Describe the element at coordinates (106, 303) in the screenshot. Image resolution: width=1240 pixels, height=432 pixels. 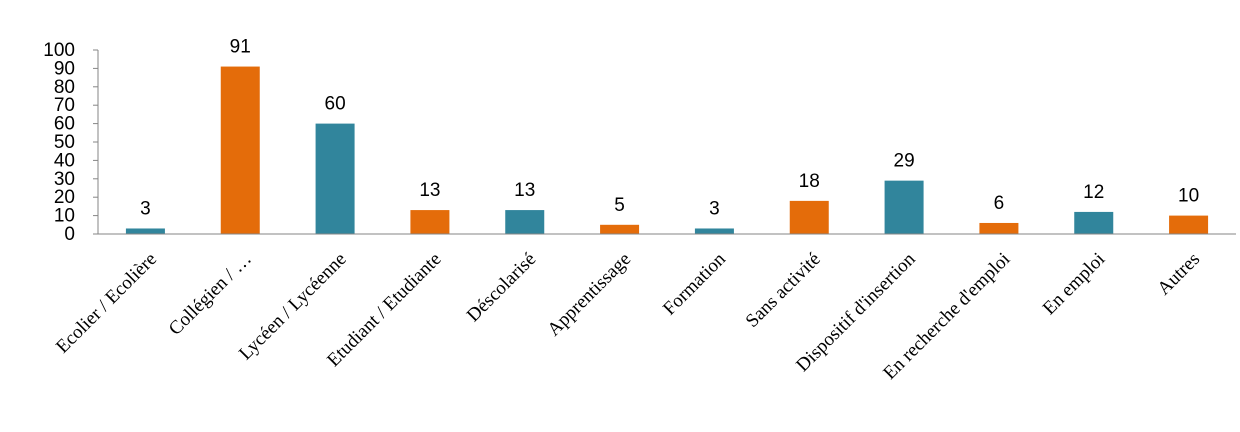
I see `x-tick-label: Ecolier / Ecolière` at that location.